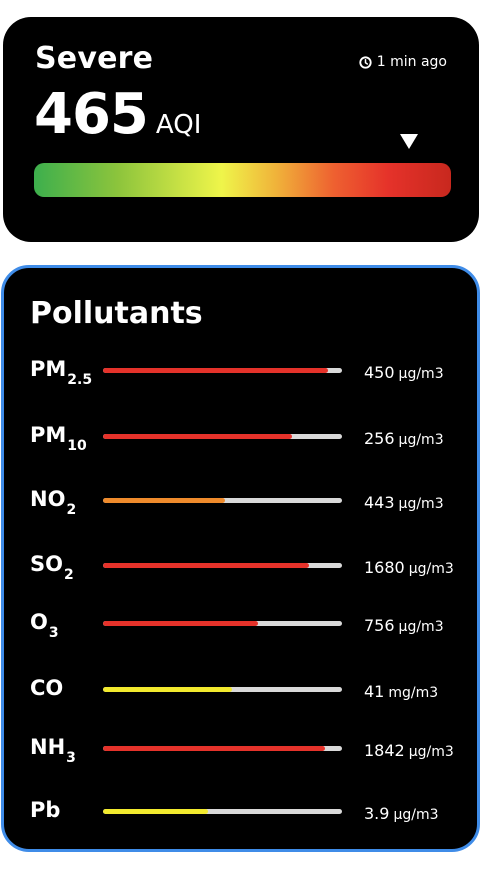 The height and width of the screenshot is (886, 481). What do you see at coordinates (240, 818) in the screenshot?
I see `pollutant-row-pb: Pb 3.9 μg/m3` at bounding box center [240, 818].